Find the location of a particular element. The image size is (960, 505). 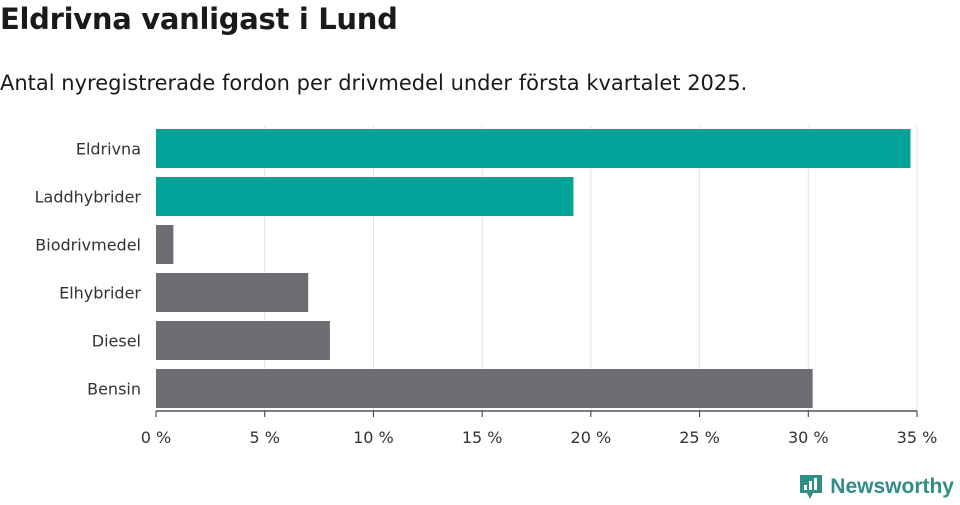

newsworthy-logo-icon is located at coordinates (811, 487).